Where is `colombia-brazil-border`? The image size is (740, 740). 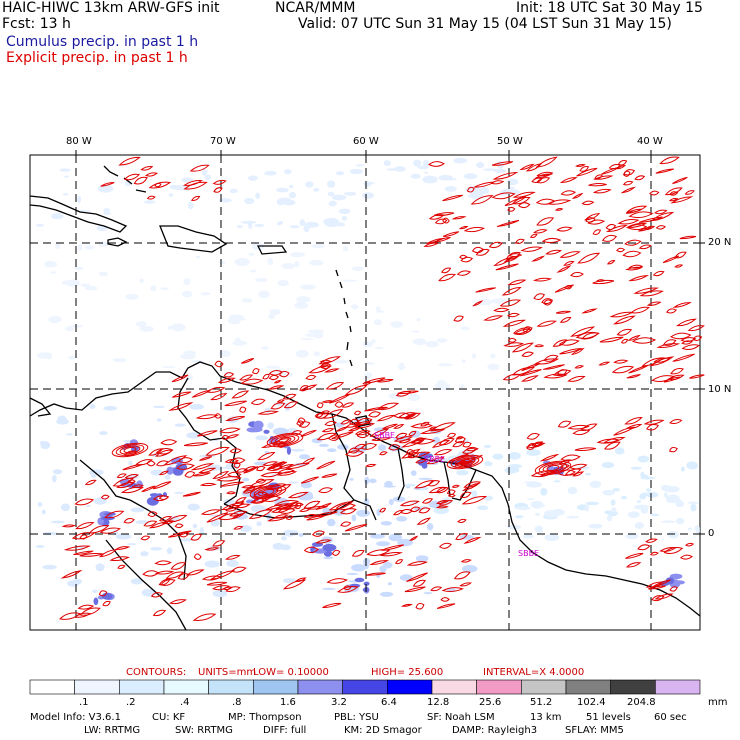
colombia-brazil-border is located at coordinates (158, 540).